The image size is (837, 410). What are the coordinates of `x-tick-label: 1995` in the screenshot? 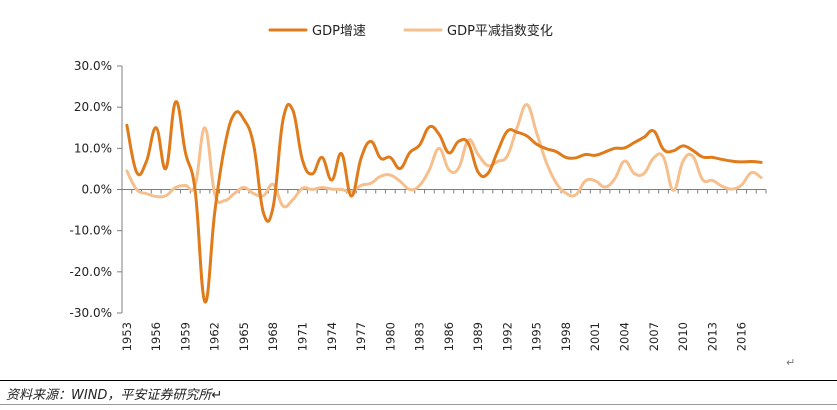 It's located at (537, 336).